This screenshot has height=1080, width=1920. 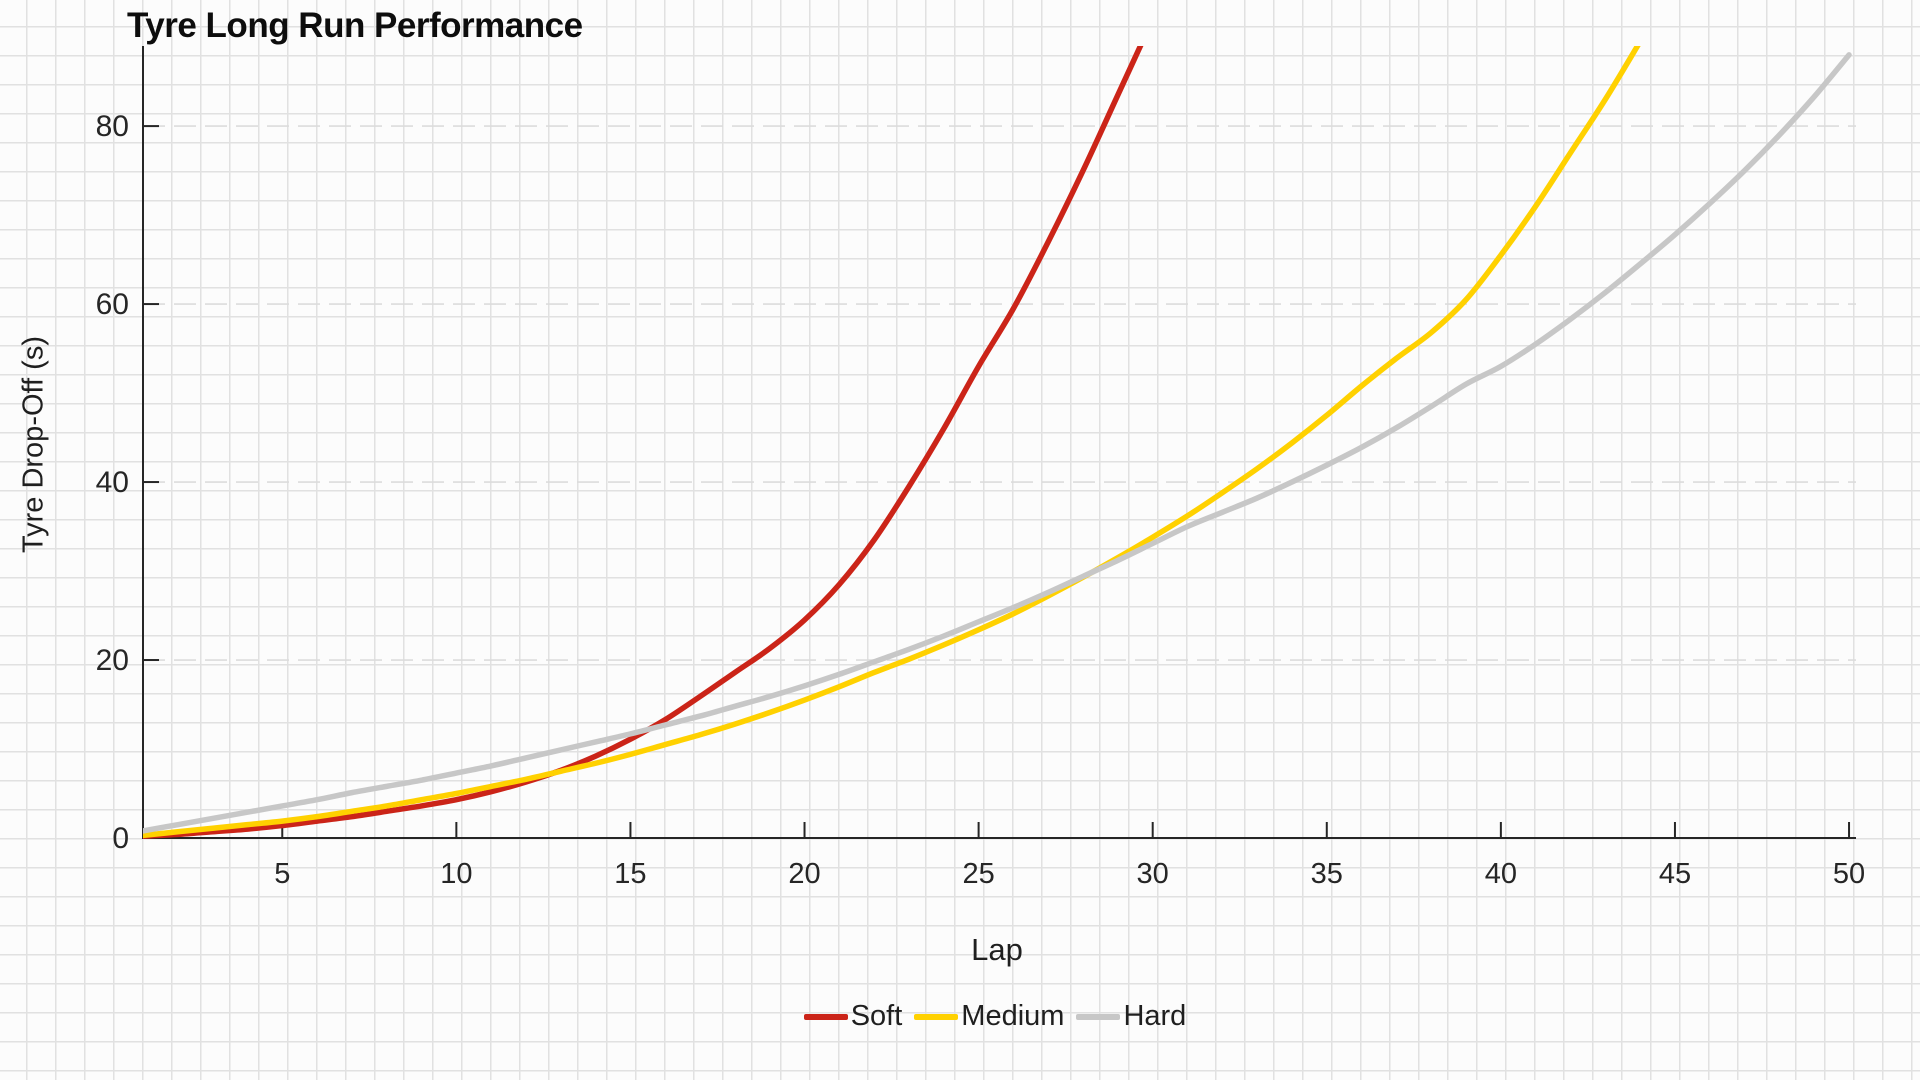 What do you see at coordinates (120, 838) in the screenshot?
I see `y-tick-label-0: 0` at bounding box center [120, 838].